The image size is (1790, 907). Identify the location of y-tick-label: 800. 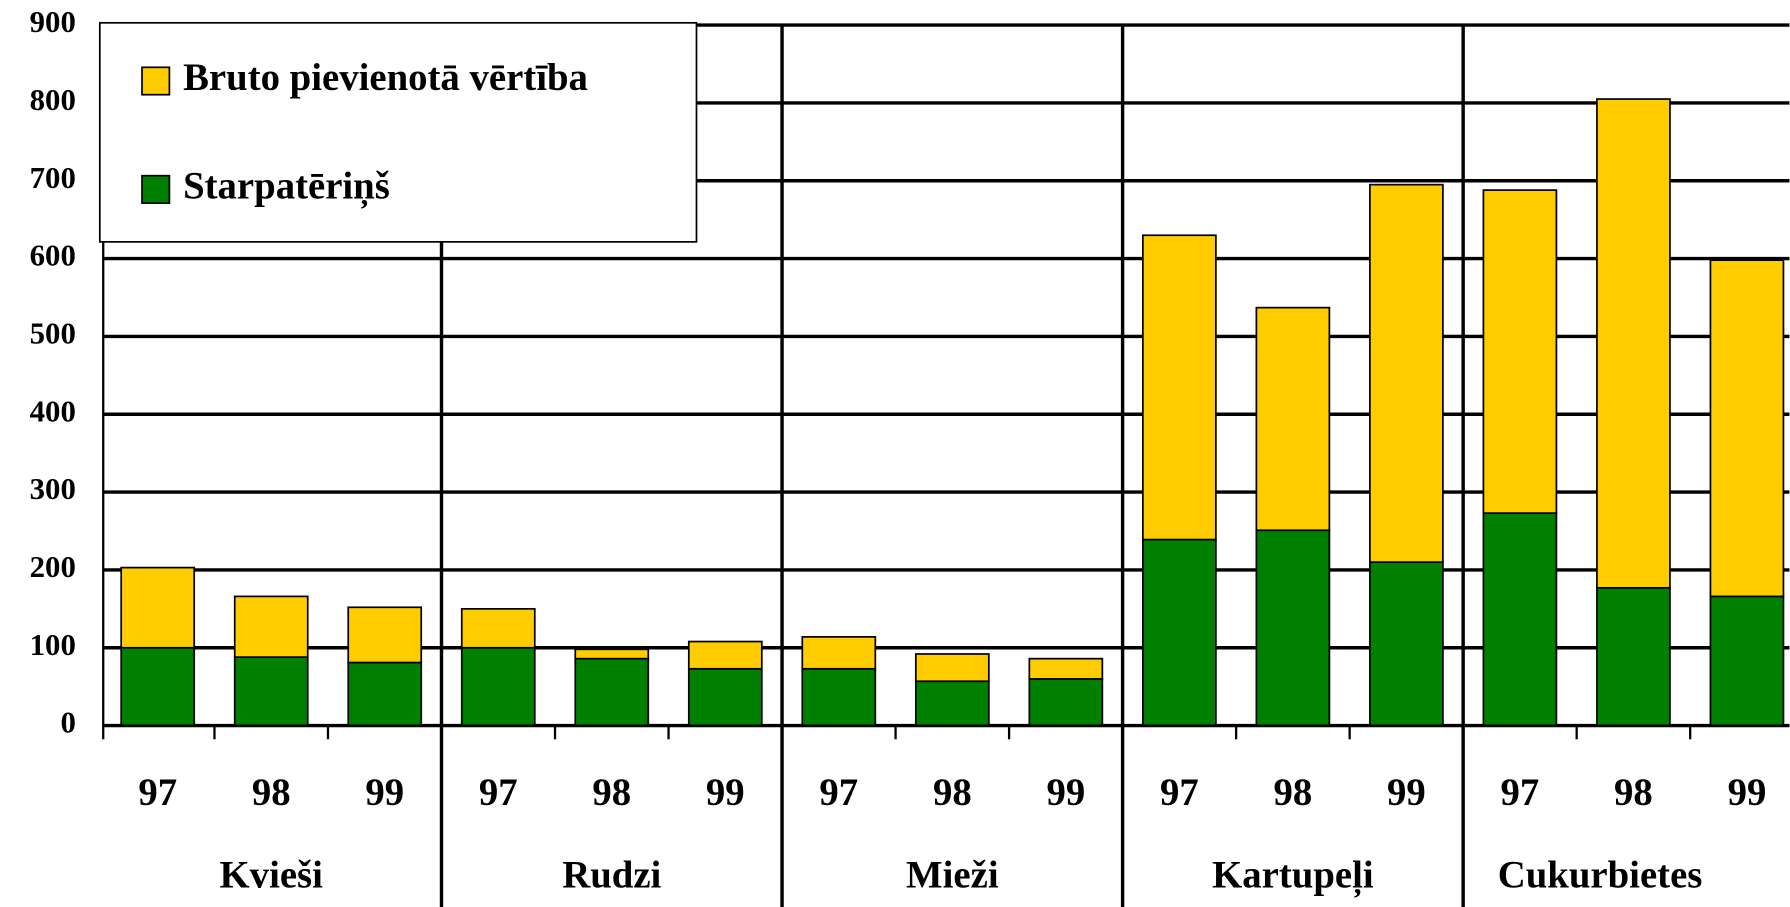
(53, 100).